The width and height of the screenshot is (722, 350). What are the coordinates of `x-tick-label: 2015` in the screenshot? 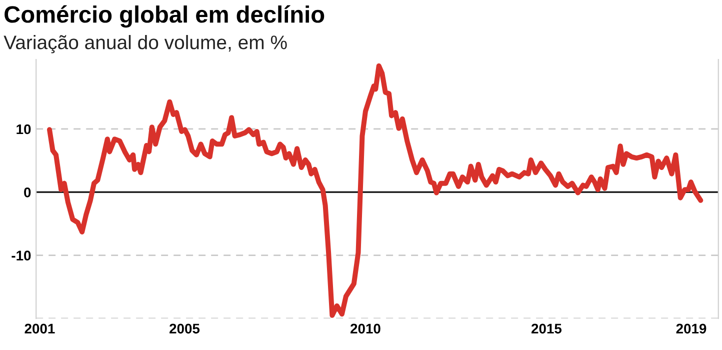 It's located at (546, 329).